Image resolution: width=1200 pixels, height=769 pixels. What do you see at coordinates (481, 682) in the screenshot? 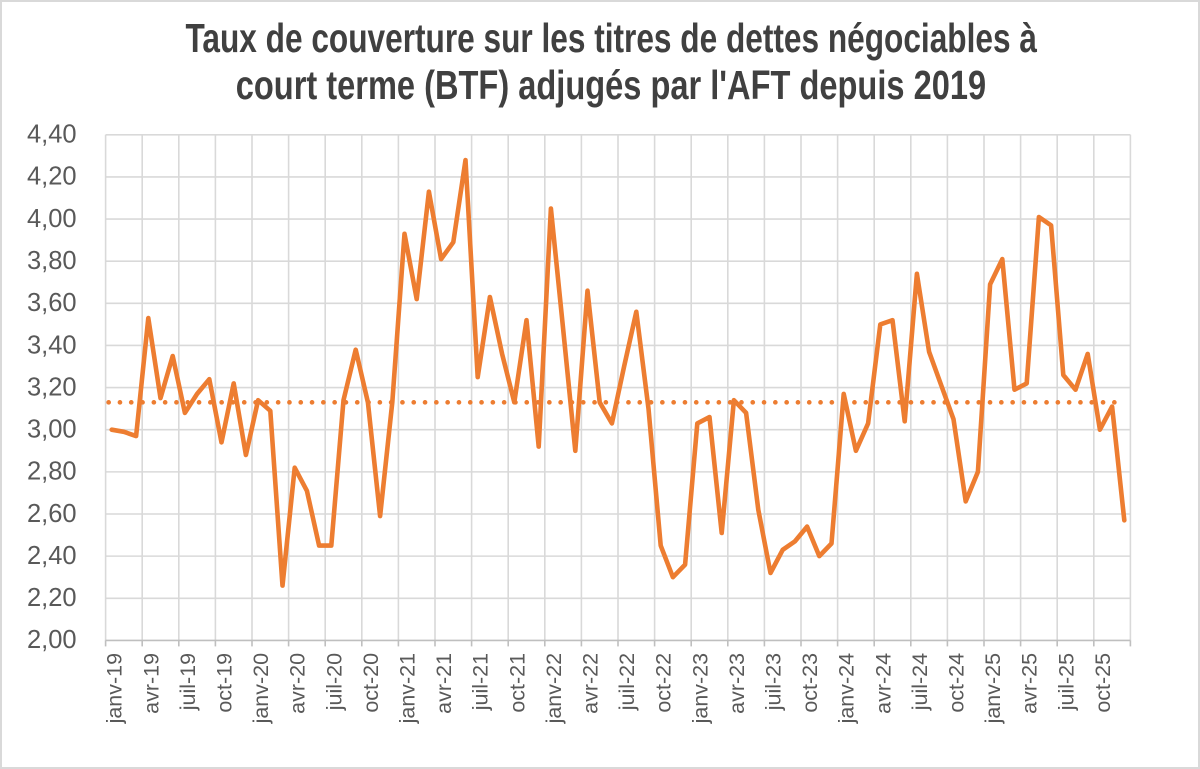
I see `x-tick-label: juil-21` at bounding box center [481, 682].